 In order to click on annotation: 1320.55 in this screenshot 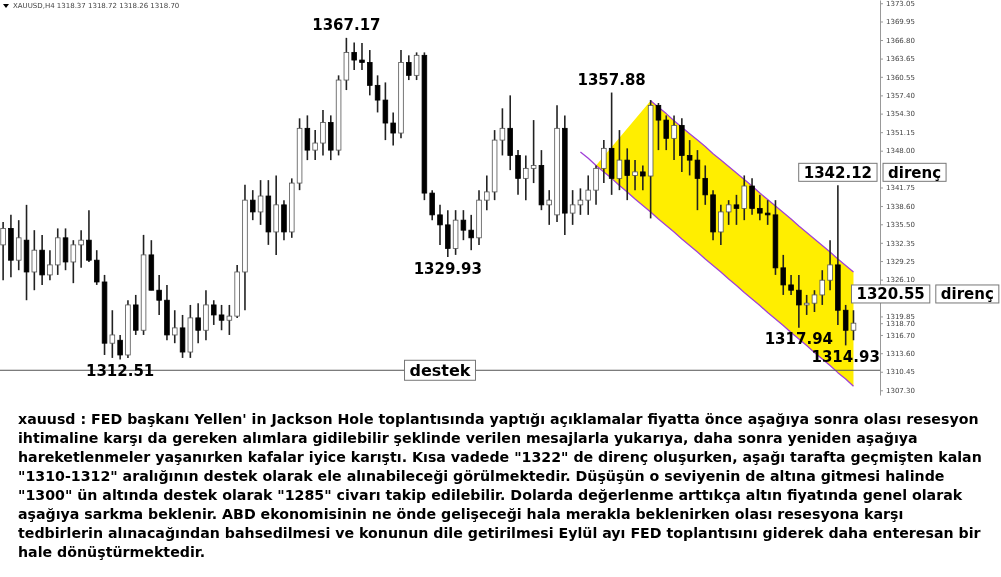, I will do `click(890, 294)`.